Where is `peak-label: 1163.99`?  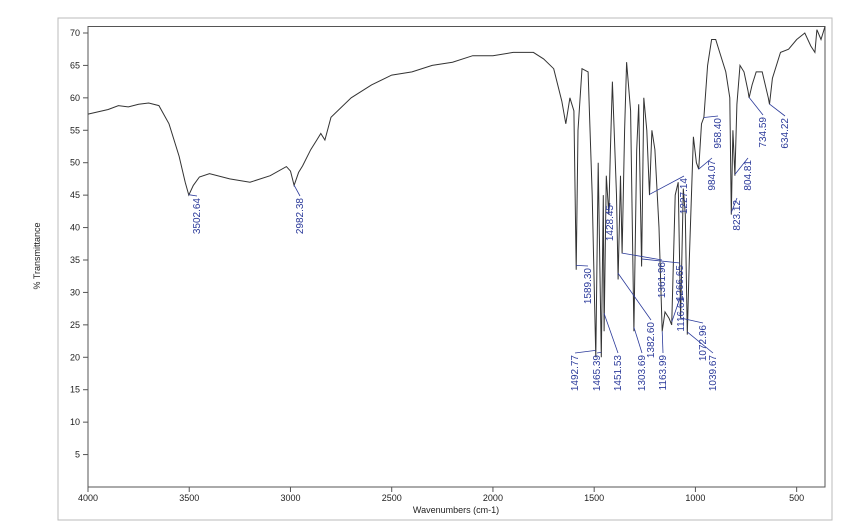 peak-label: 1163.99 is located at coordinates (663, 373).